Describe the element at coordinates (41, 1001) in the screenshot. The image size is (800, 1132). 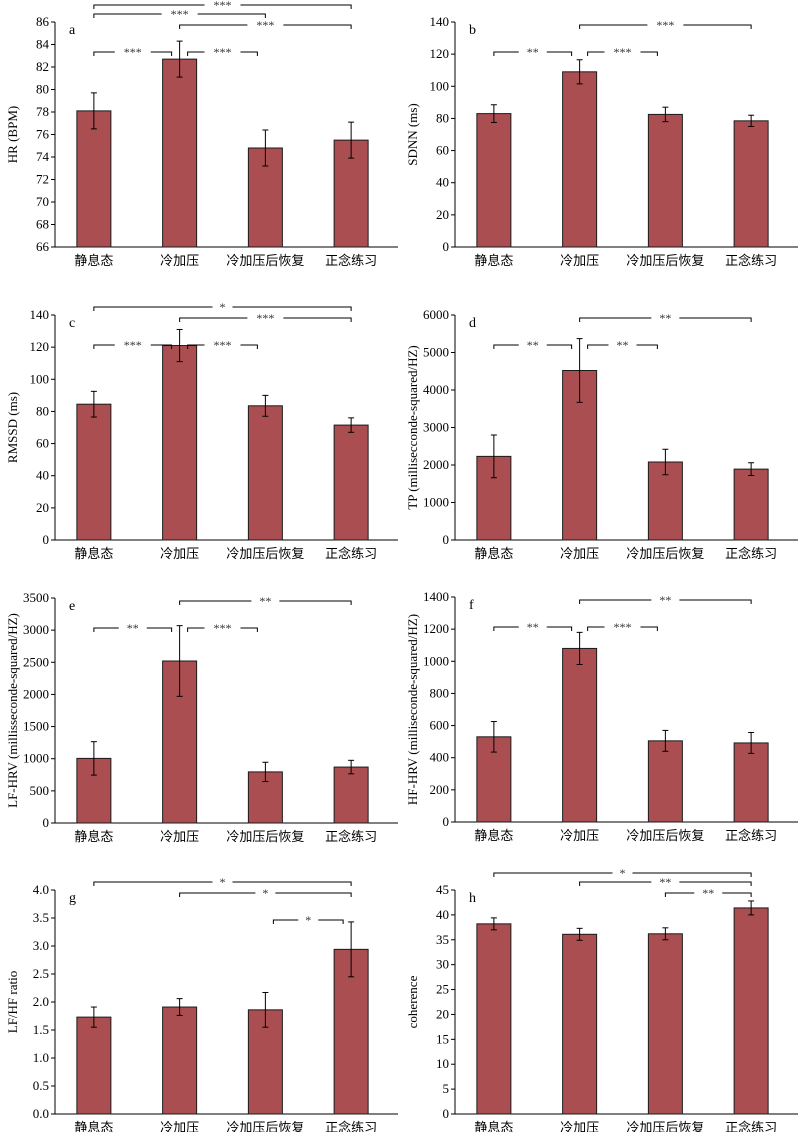
I see `y-tick-label: 2.0` at that location.